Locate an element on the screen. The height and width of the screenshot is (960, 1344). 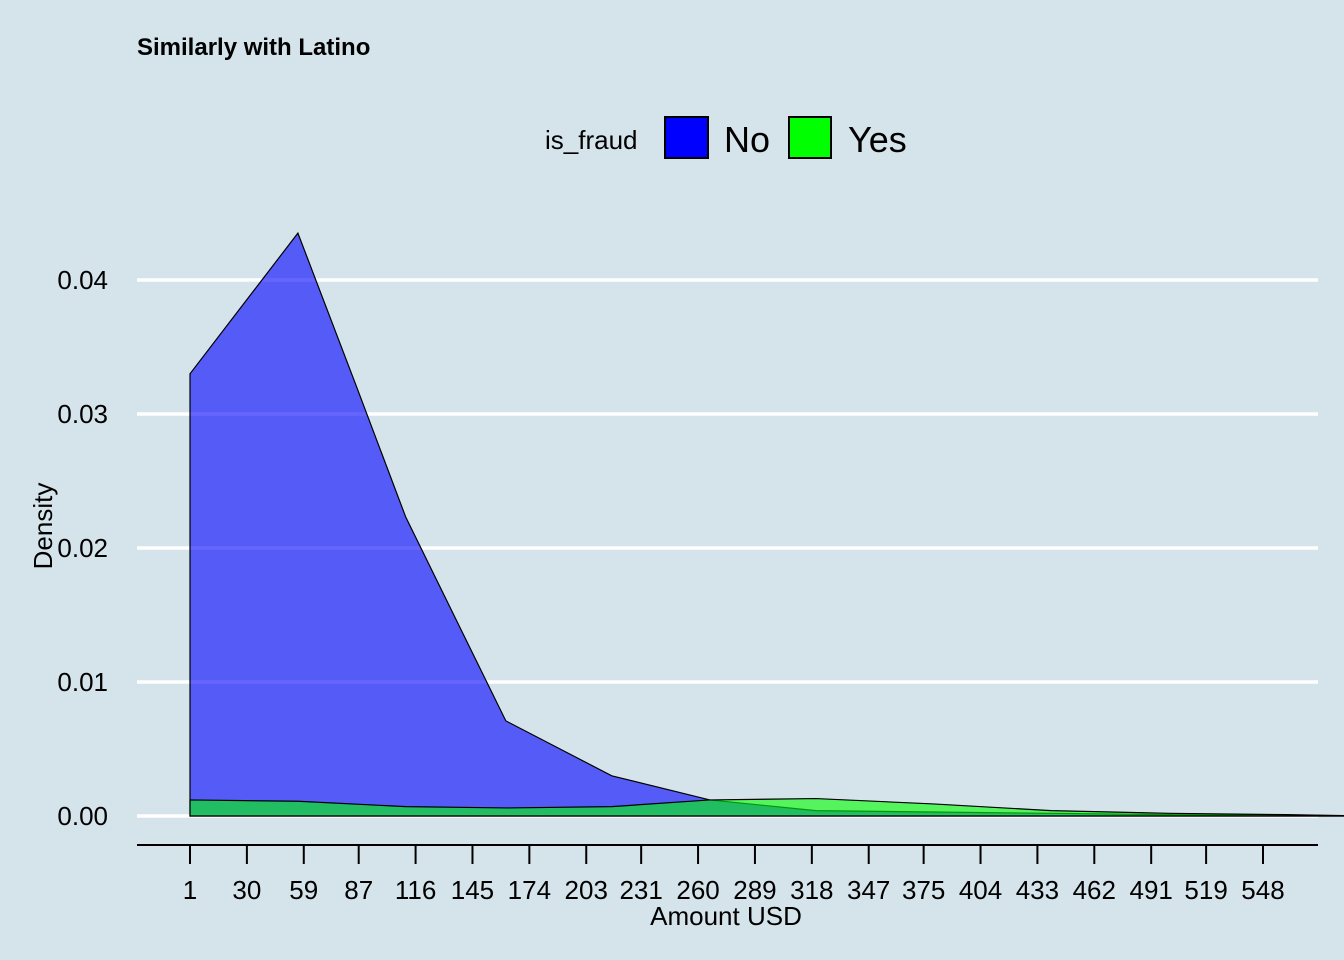
x-tick-label: 1 is located at coordinates (190, 890).